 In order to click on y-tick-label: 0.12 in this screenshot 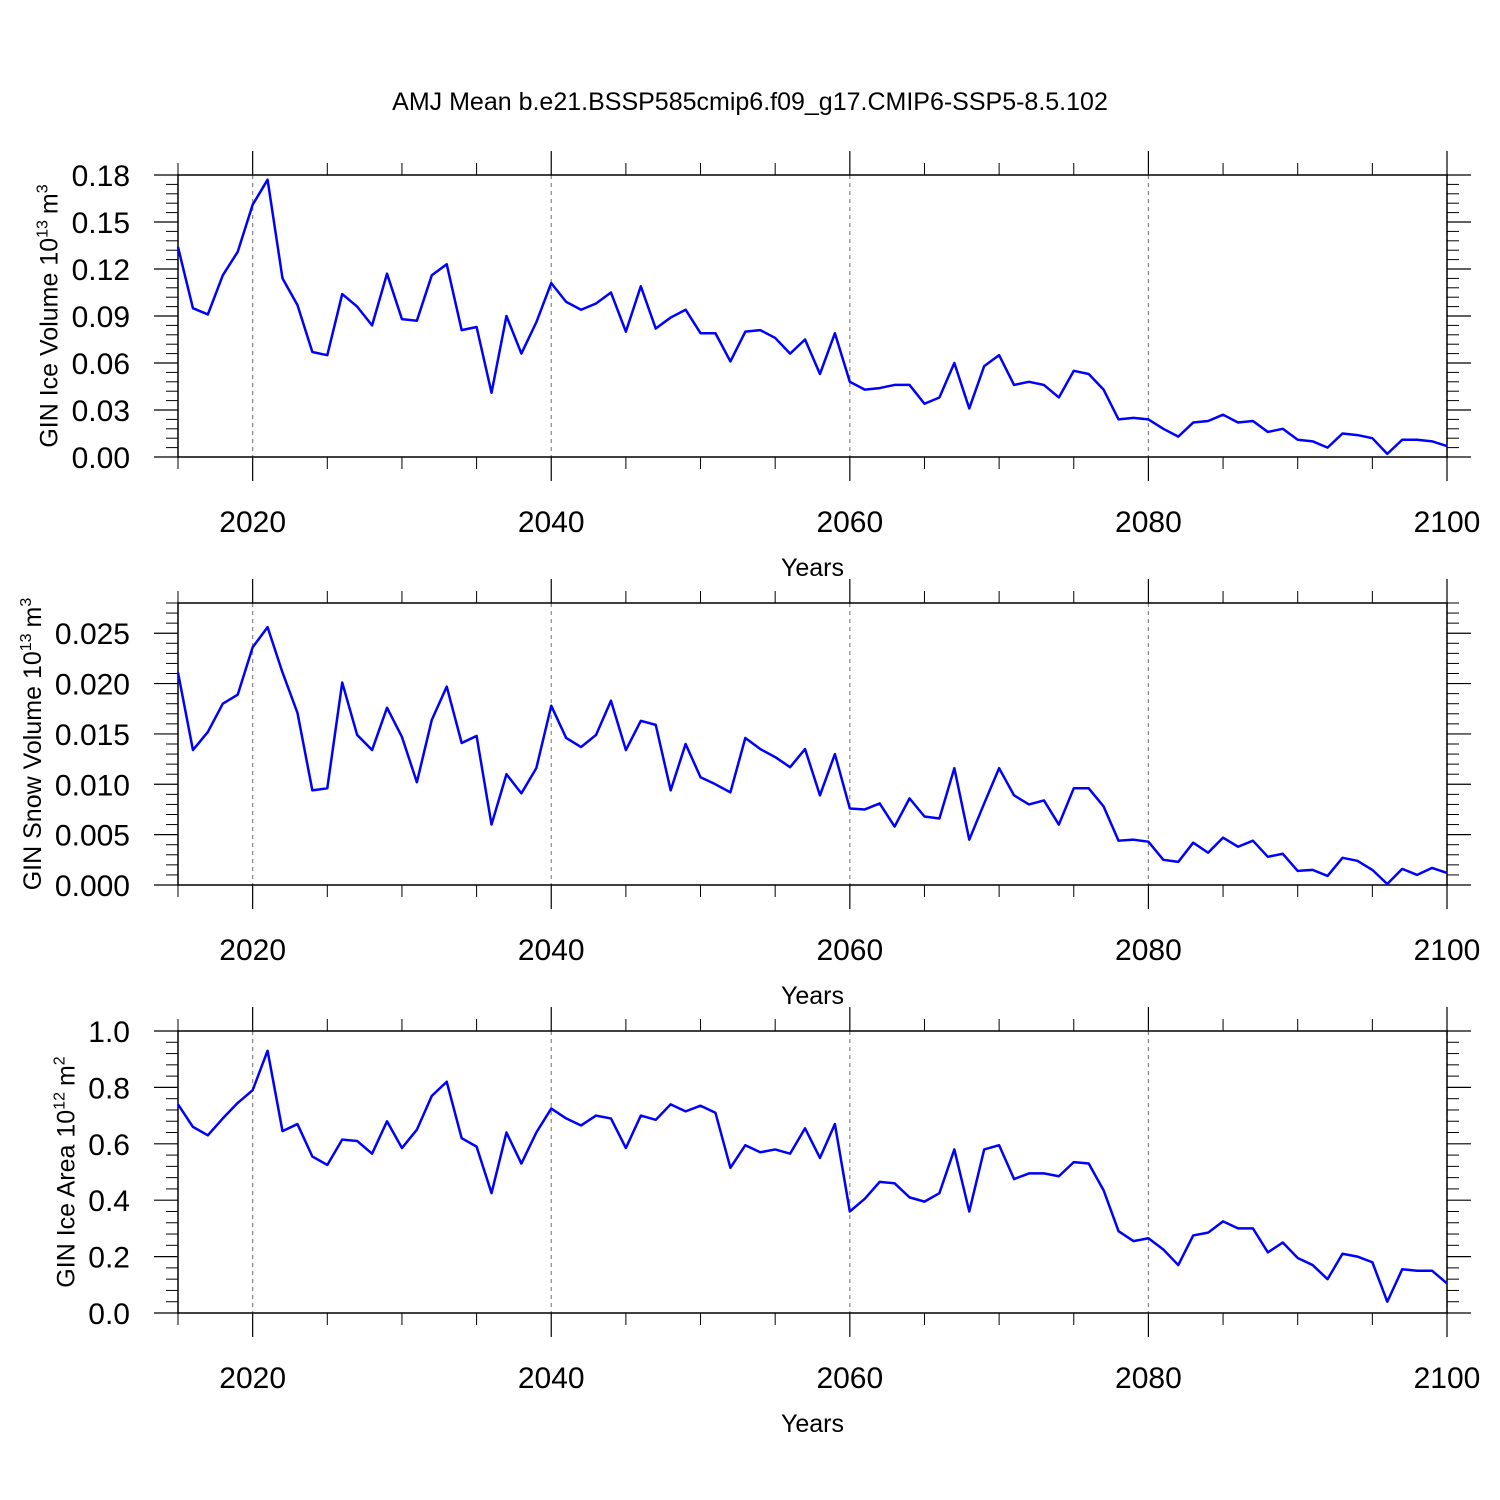, I will do `click(101, 270)`.